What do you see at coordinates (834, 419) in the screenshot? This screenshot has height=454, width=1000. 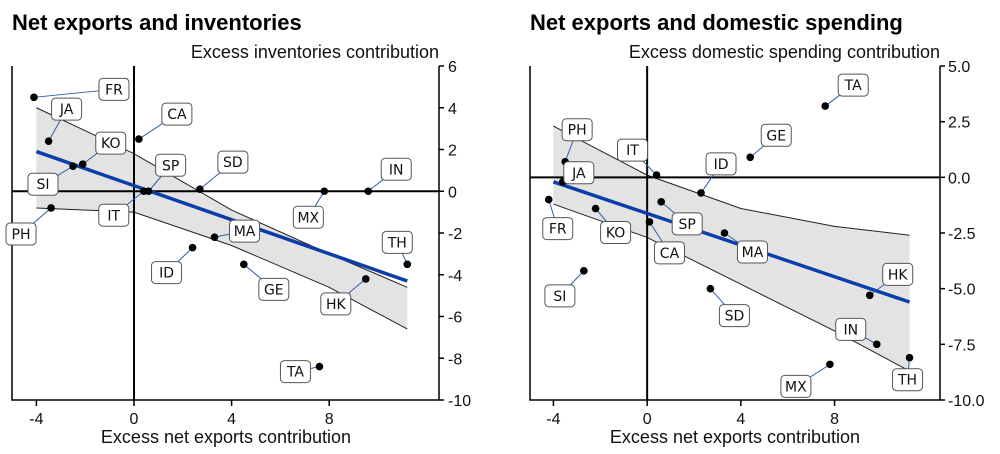 I see `x-tick-label: 8` at bounding box center [834, 419].